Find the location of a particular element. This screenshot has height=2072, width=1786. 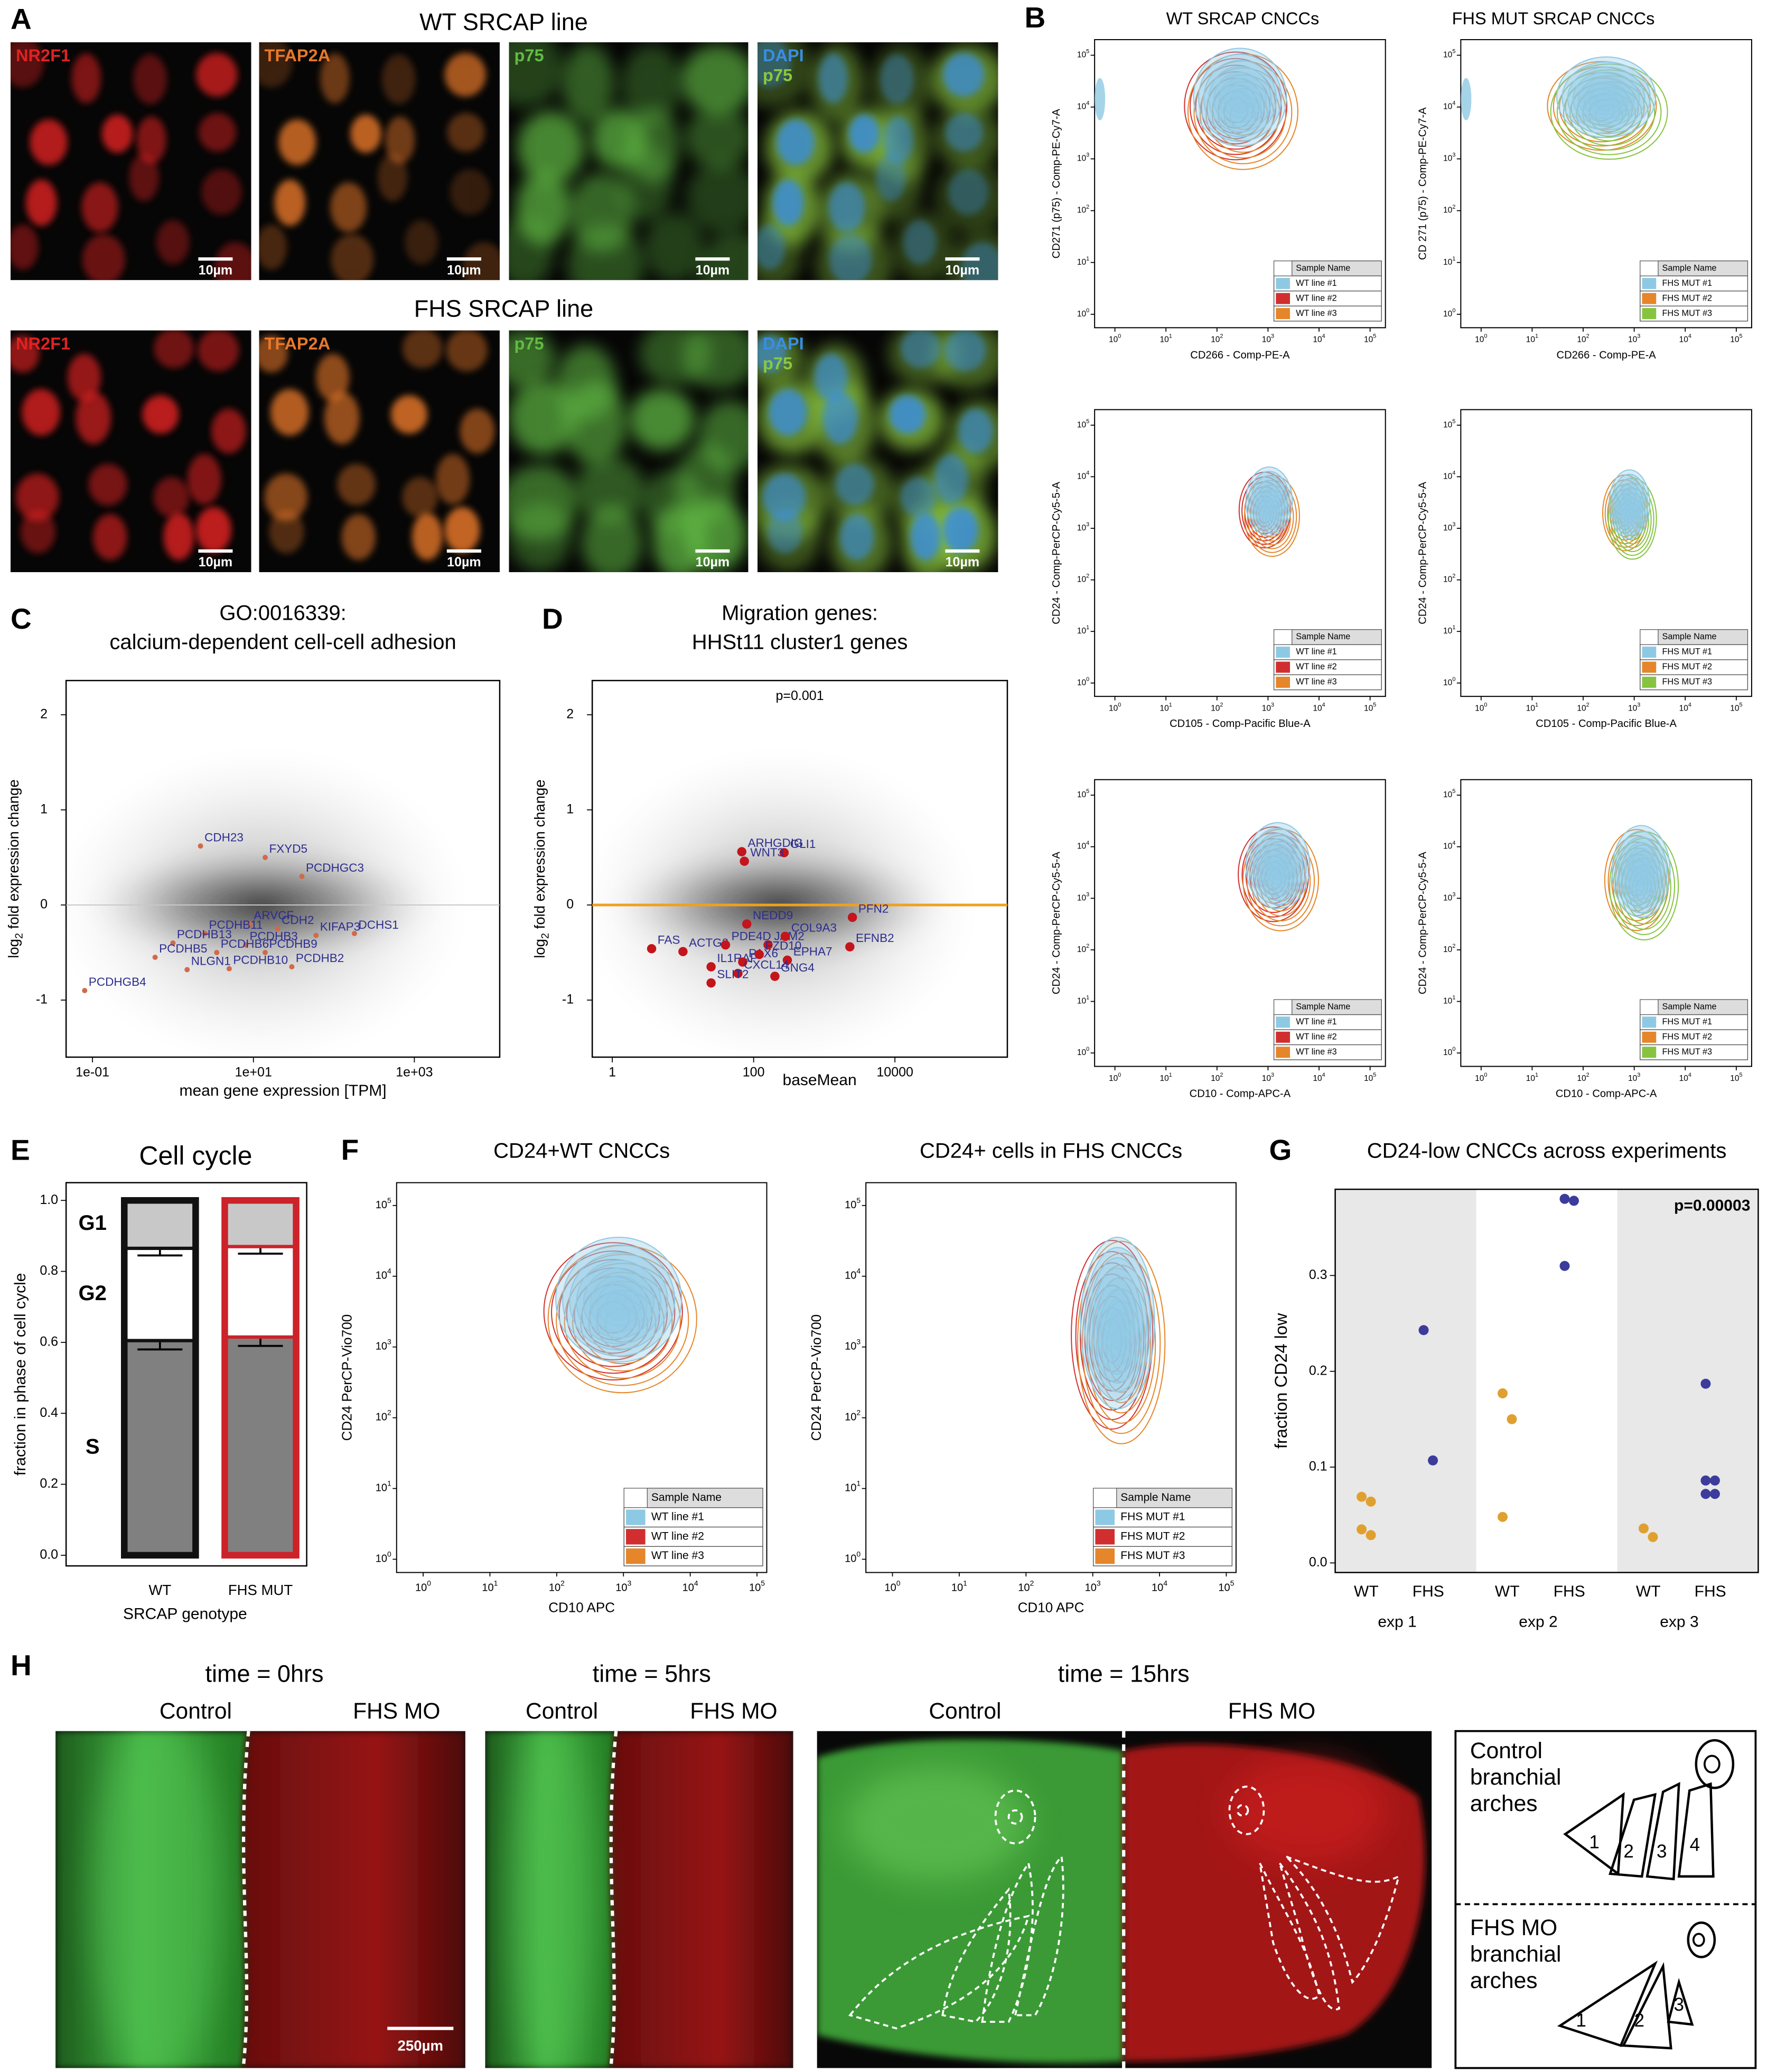

gene-label: ARVCF is located at coordinates (274, 915).